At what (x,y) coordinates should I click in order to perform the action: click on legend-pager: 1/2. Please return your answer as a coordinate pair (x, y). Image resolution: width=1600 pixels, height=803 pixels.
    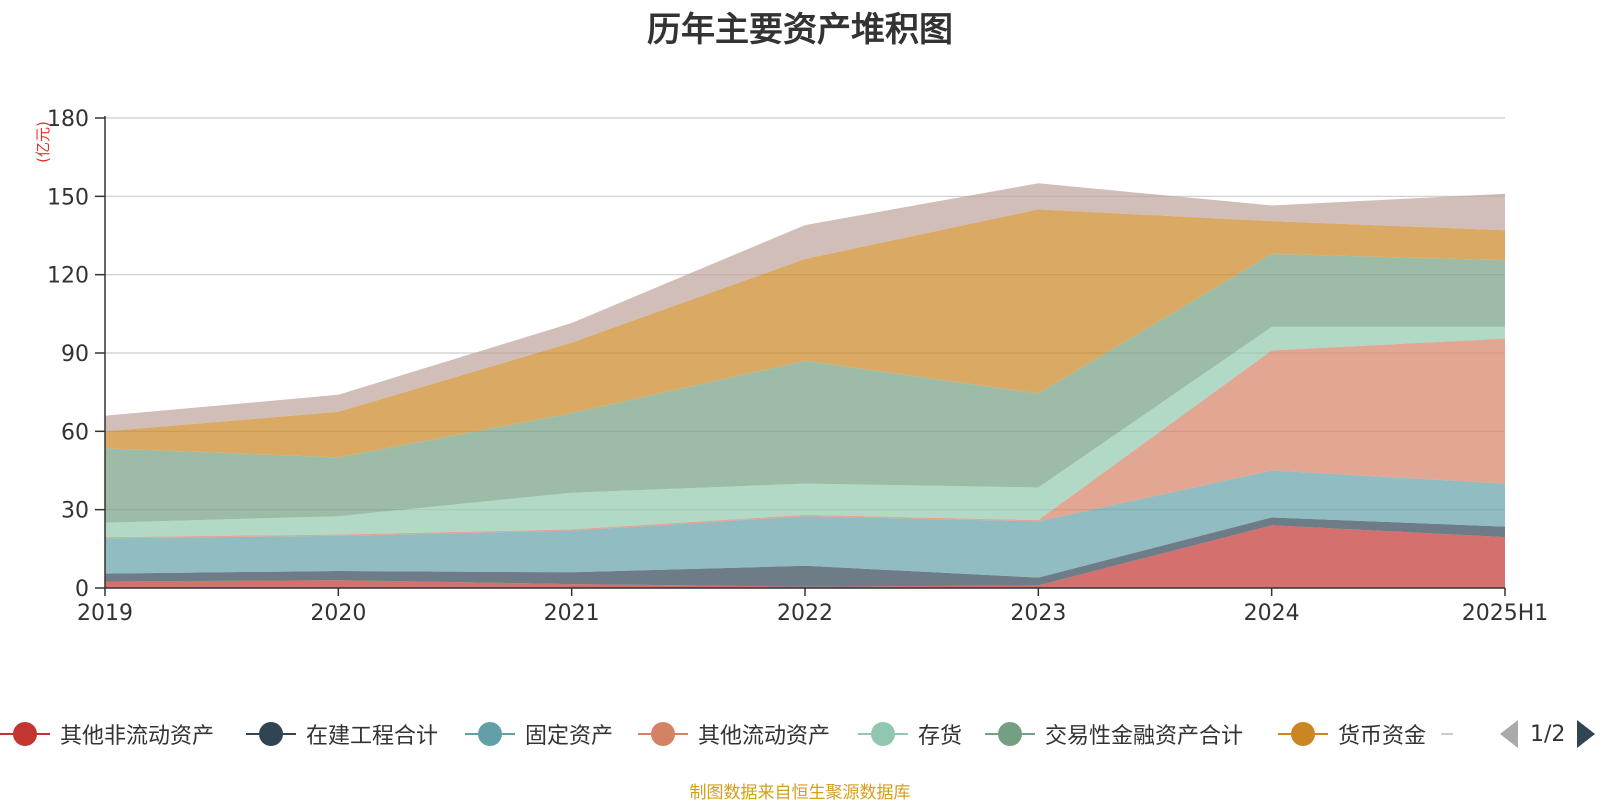
    Looking at the image, I should click on (1548, 734).